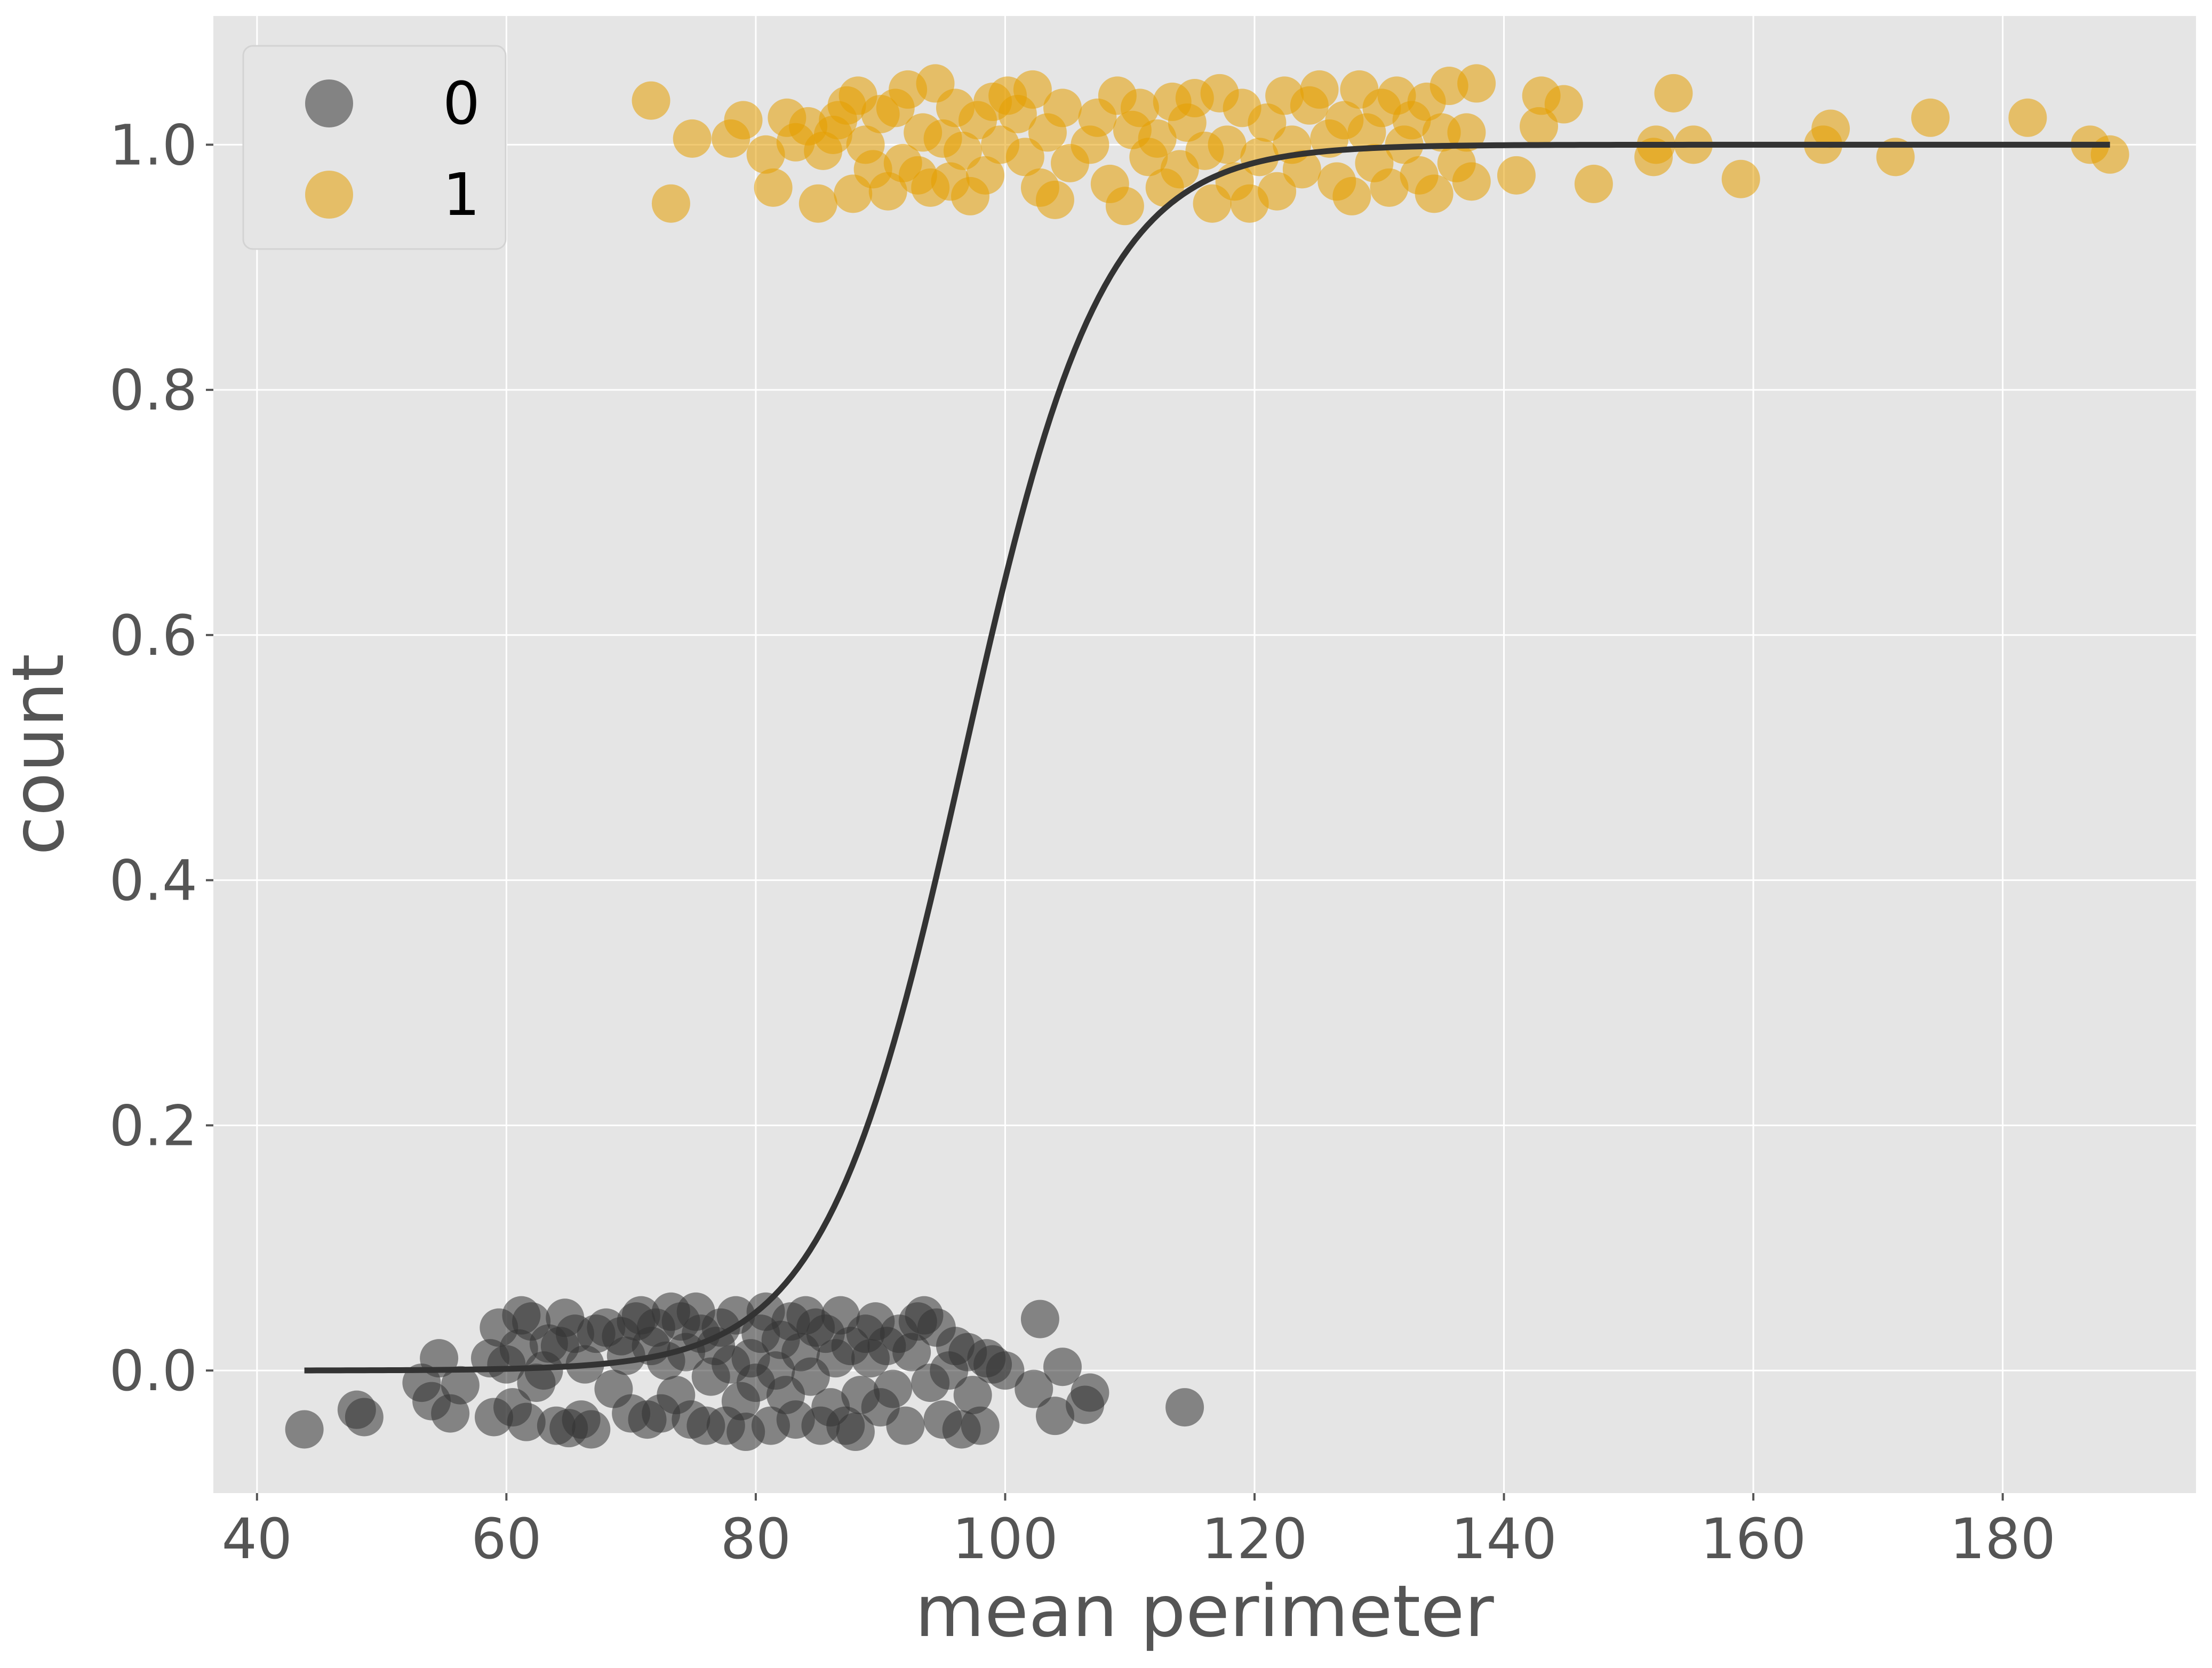 This screenshot has width=2212, height=1668. What do you see at coordinates (153, 1126) in the screenshot?
I see `y-tick-label: 0.2` at bounding box center [153, 1126].